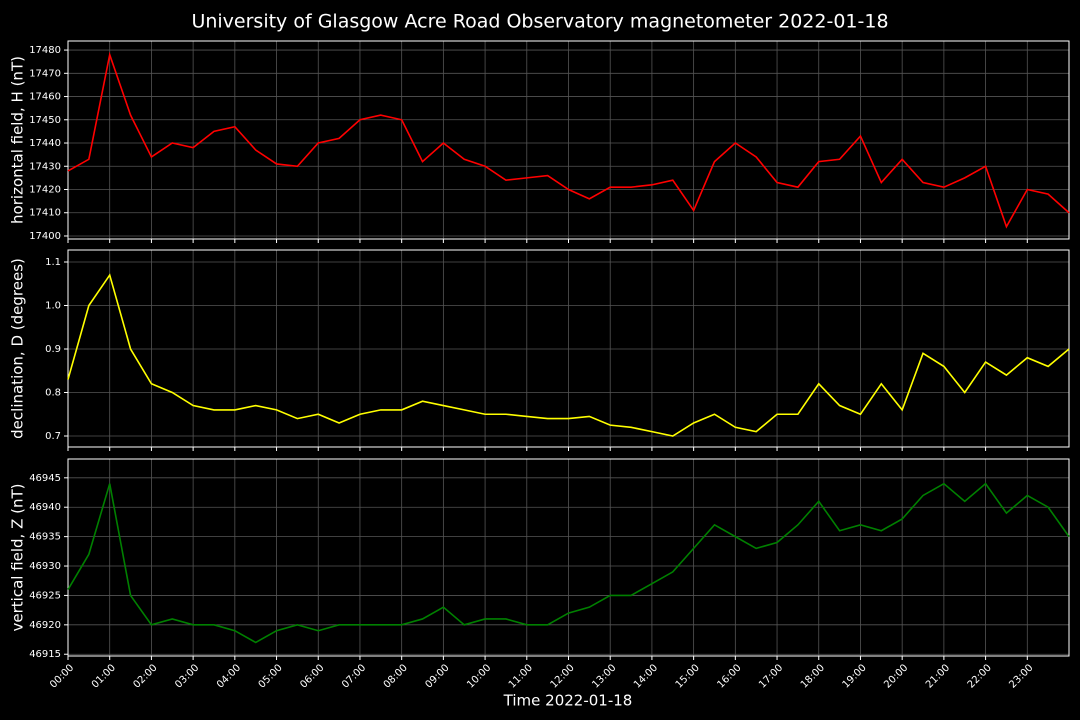  Describe the element at coordinates (18, 348) in the screenshot. I see `y-axis-label: declination, D (degrees)` at that location.